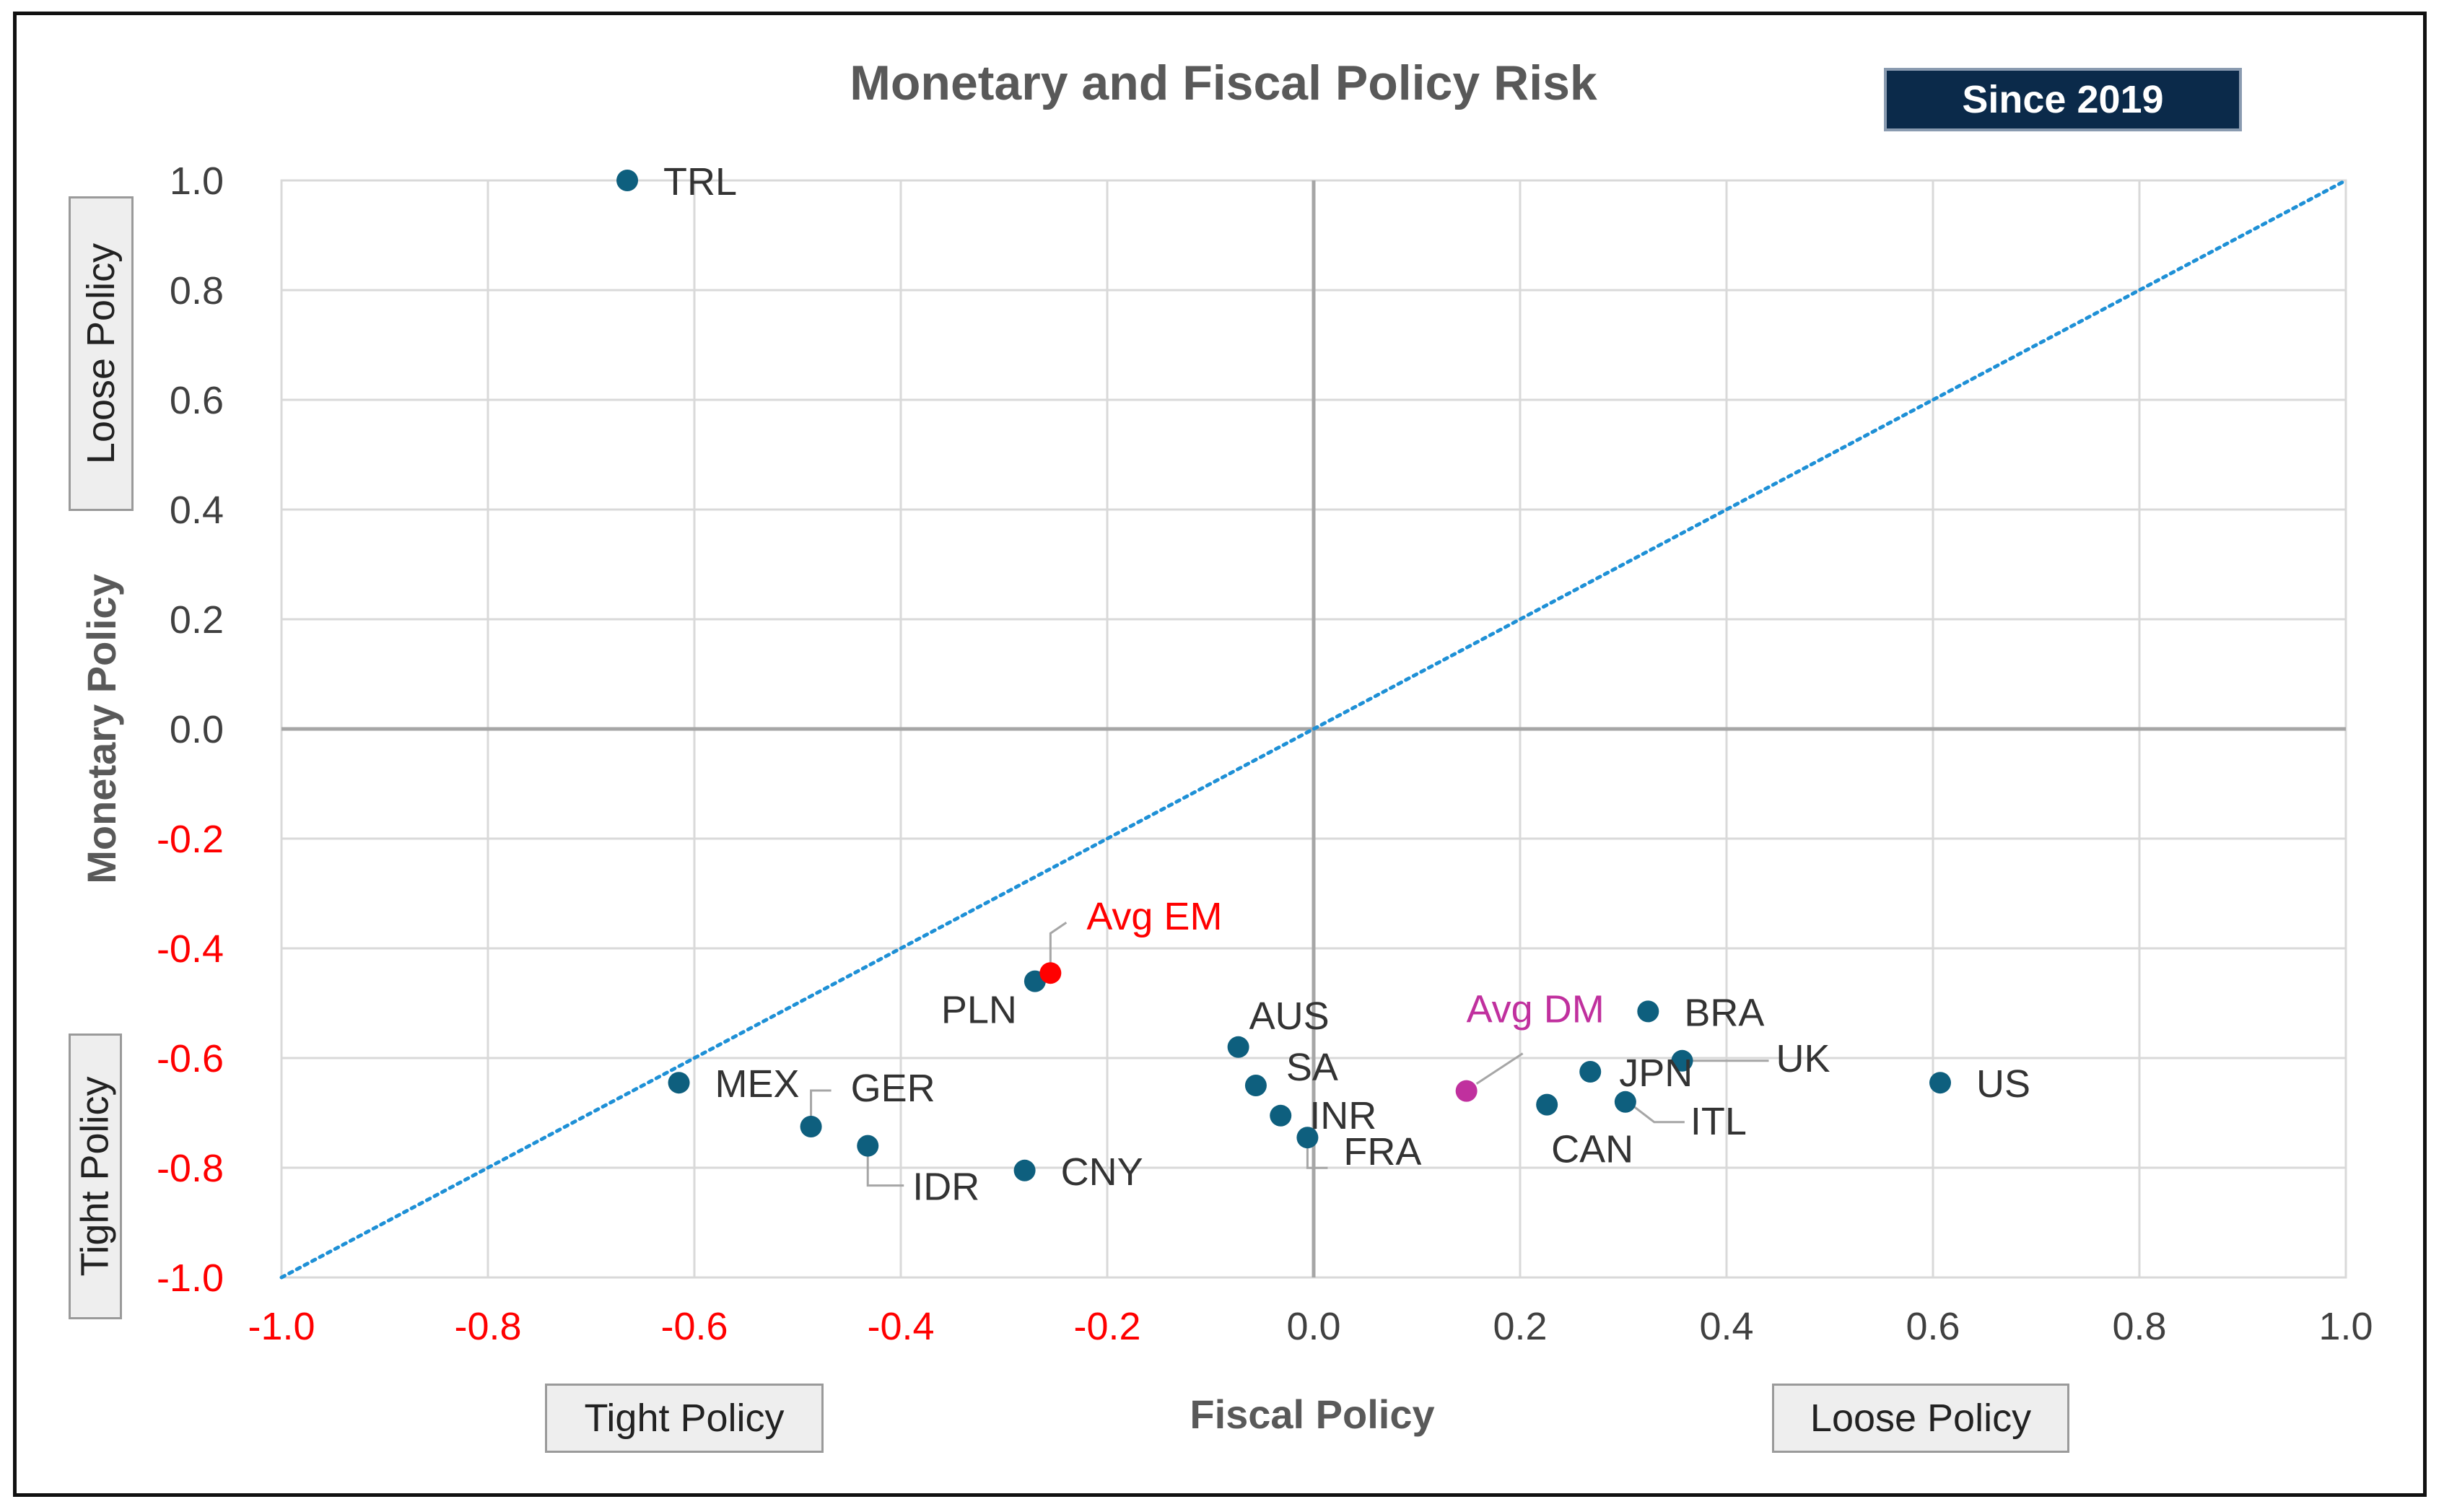 The image size is (2444, 1512). I want to click on x-tick-label: 0.0, so click(1313, 1326).